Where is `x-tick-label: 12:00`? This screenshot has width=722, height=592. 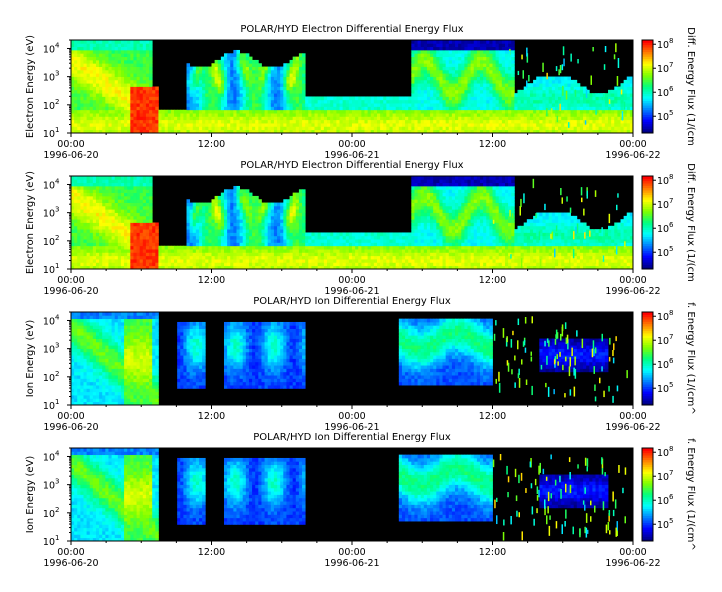
x-tick-label: 12:00 is located at coordinates (211, 144).